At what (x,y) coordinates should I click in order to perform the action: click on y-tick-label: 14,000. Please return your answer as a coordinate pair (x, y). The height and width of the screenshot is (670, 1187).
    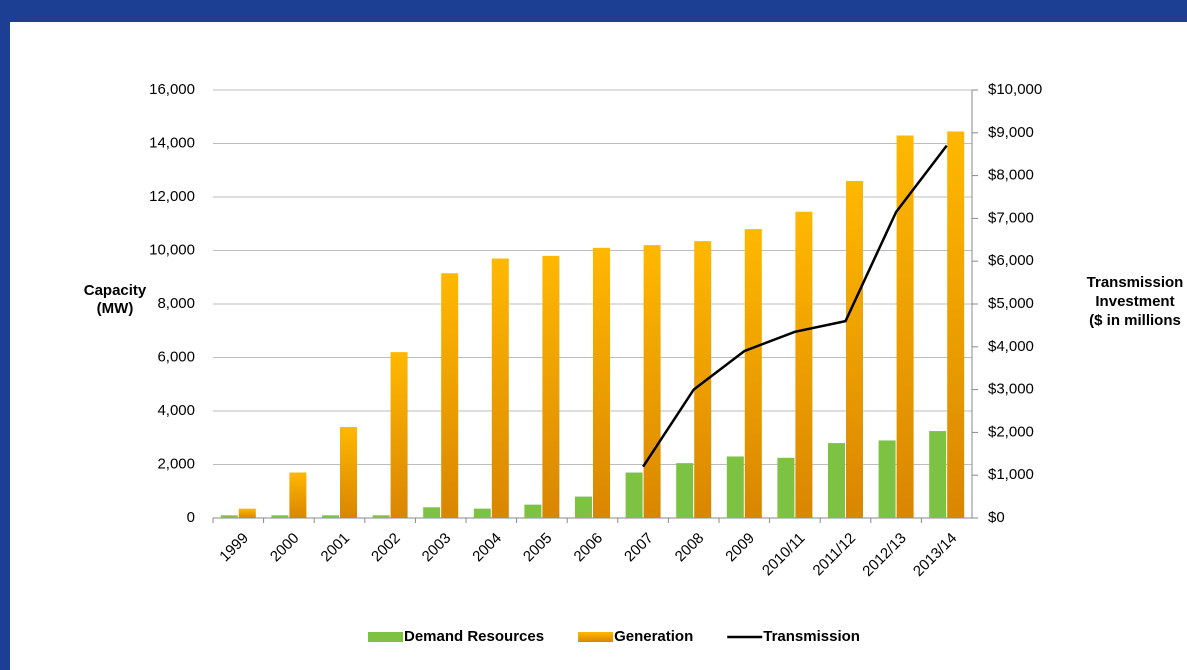
    Looking at the image, I should click on (172, 142).